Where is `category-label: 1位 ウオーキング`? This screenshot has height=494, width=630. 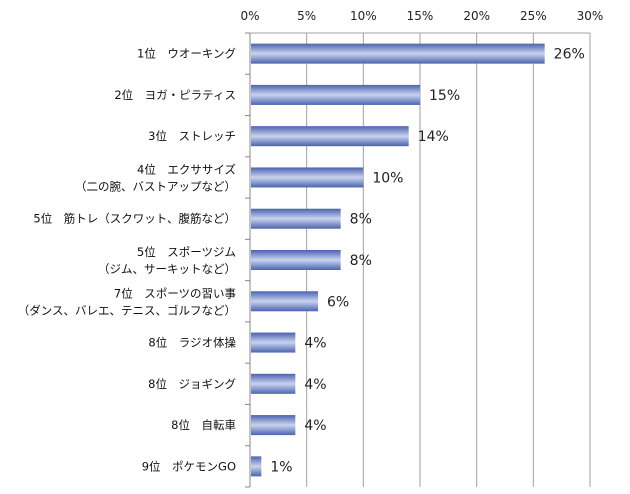 category-label: 1位 ウオーキング is located at coordinates (186, 54).